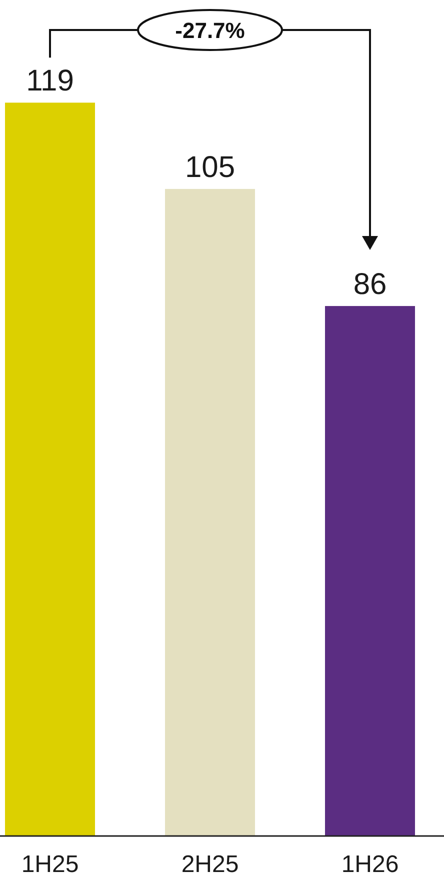  I want to click on data-label: 86, so click(370, 285).